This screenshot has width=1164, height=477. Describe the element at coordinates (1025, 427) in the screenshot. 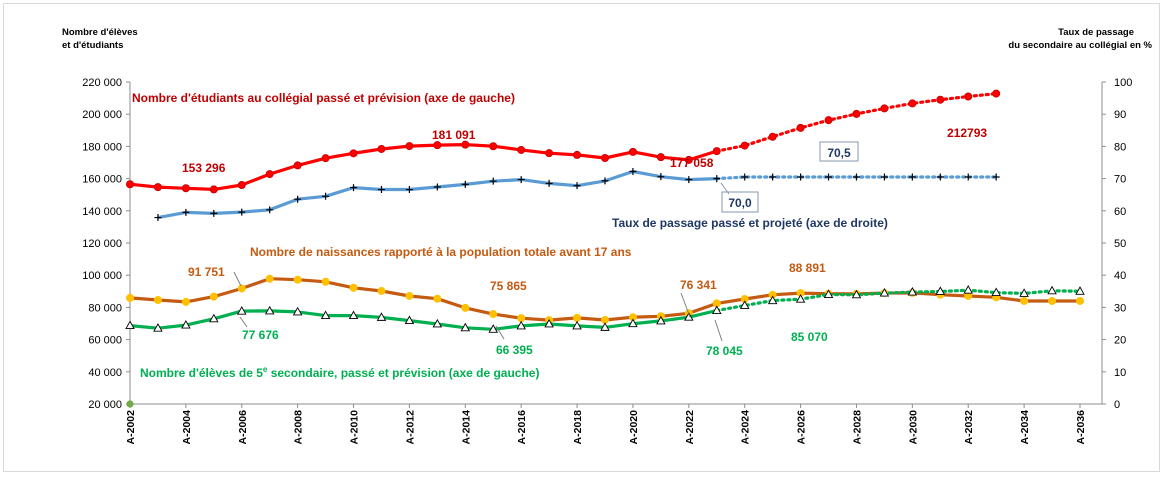

I see `x-tick-label: A-2034` at that location.